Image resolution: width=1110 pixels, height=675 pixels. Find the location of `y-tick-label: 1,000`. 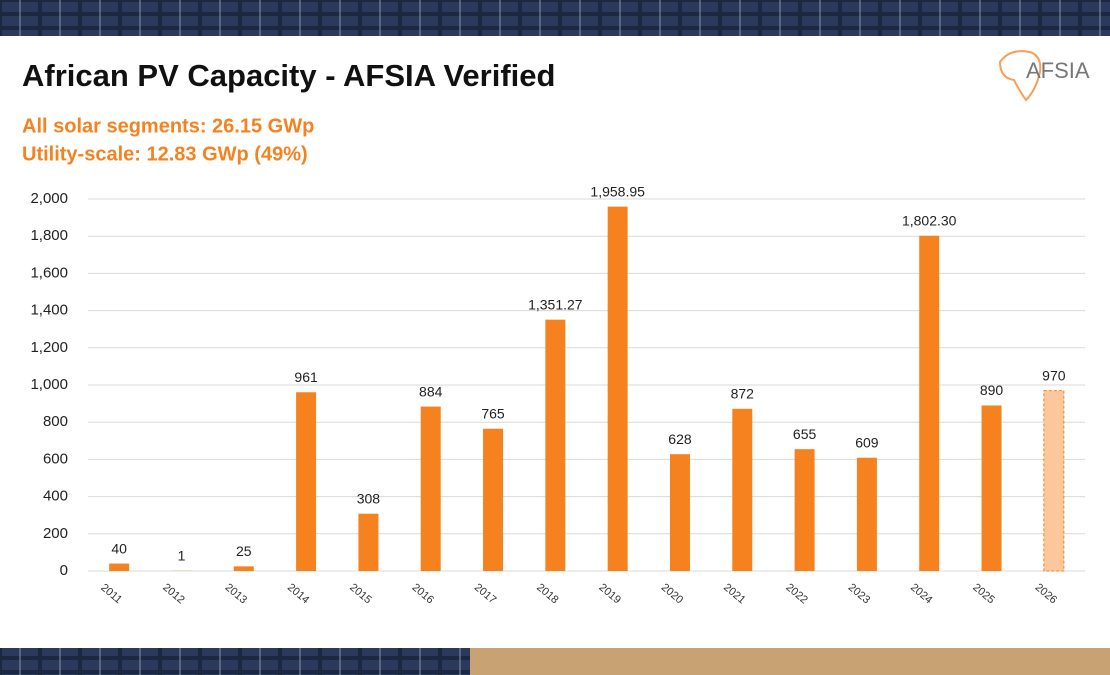

y-tick-label: 1,000 is located at coordinates (49, 384).